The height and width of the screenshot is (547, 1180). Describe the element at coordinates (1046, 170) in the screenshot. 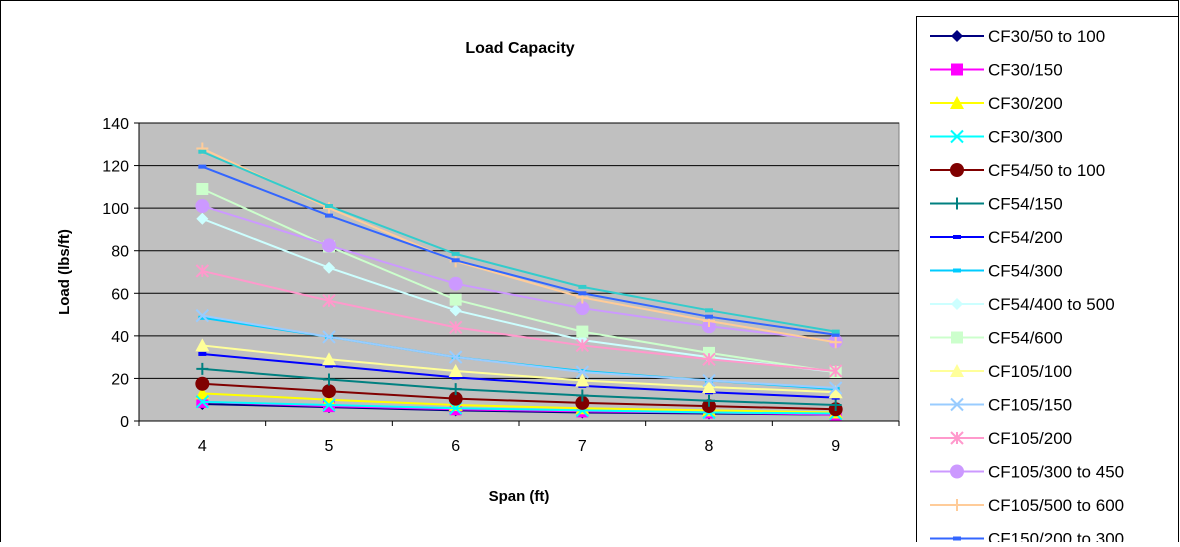

I see `legend-label: CF54/50 to 100` at that location.